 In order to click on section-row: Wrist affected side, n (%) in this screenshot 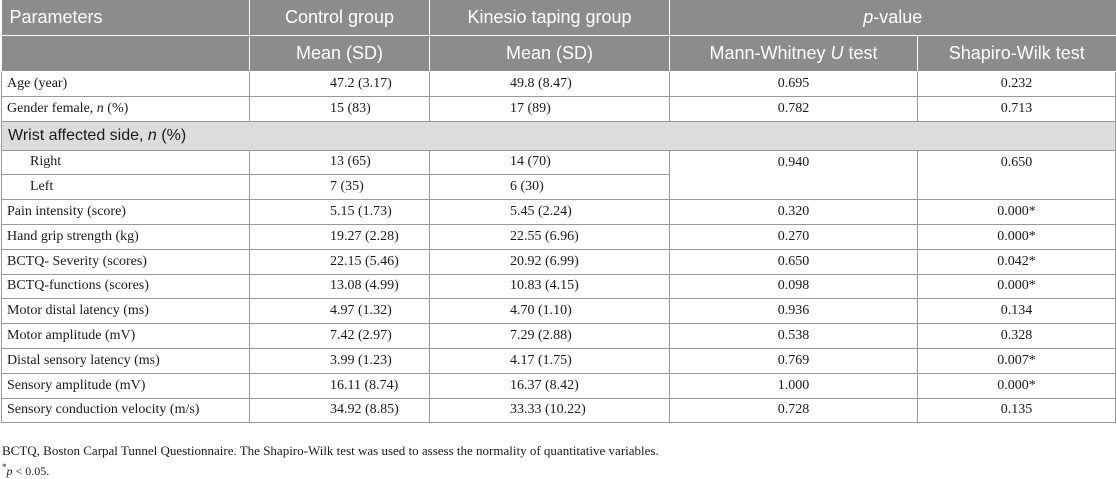, I will do `click(558, 135)`.